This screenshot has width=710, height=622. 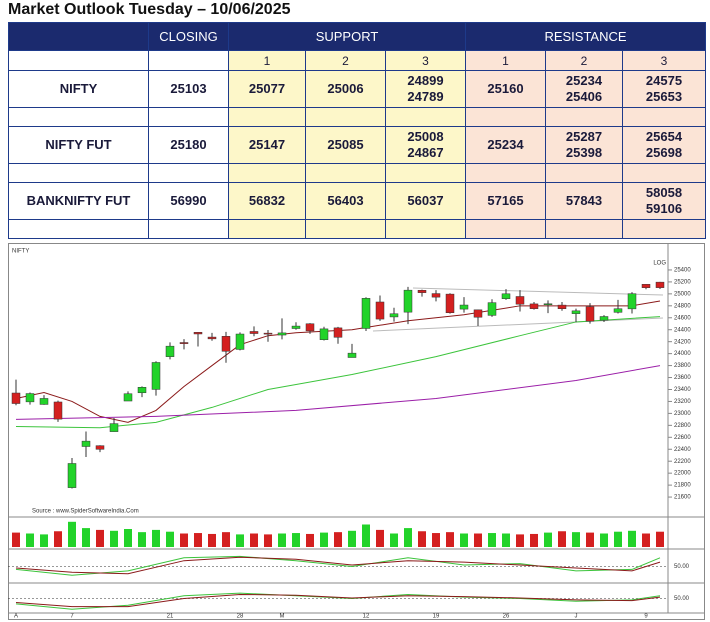 I want to click on y-tick-label: 23000, so click(x=682, y=414).